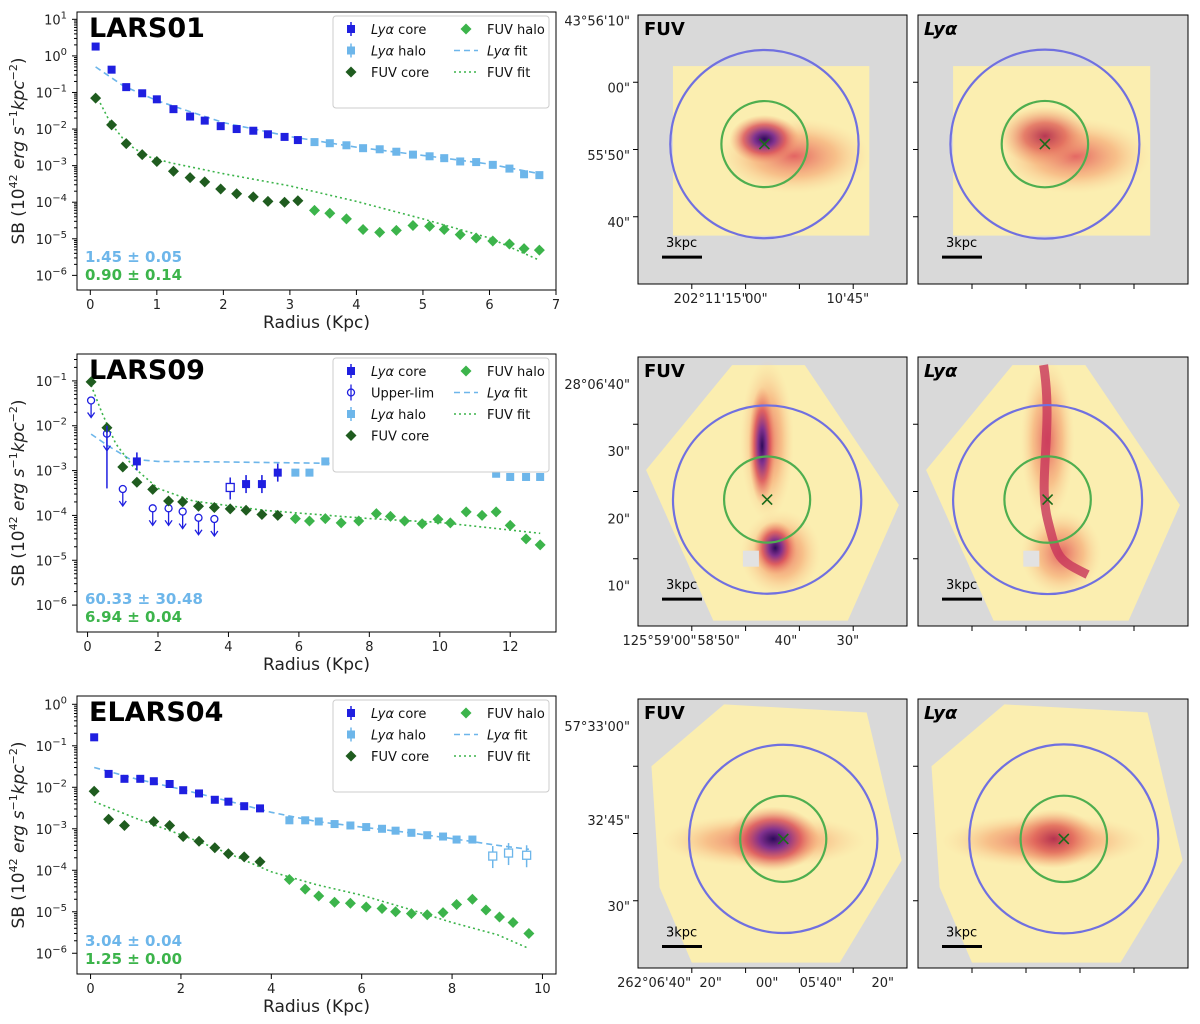  What do you see at coordinates (398, 52) in the screenshot?
I see `legend-label: Lyα halo` at bounding box center [398, 52].